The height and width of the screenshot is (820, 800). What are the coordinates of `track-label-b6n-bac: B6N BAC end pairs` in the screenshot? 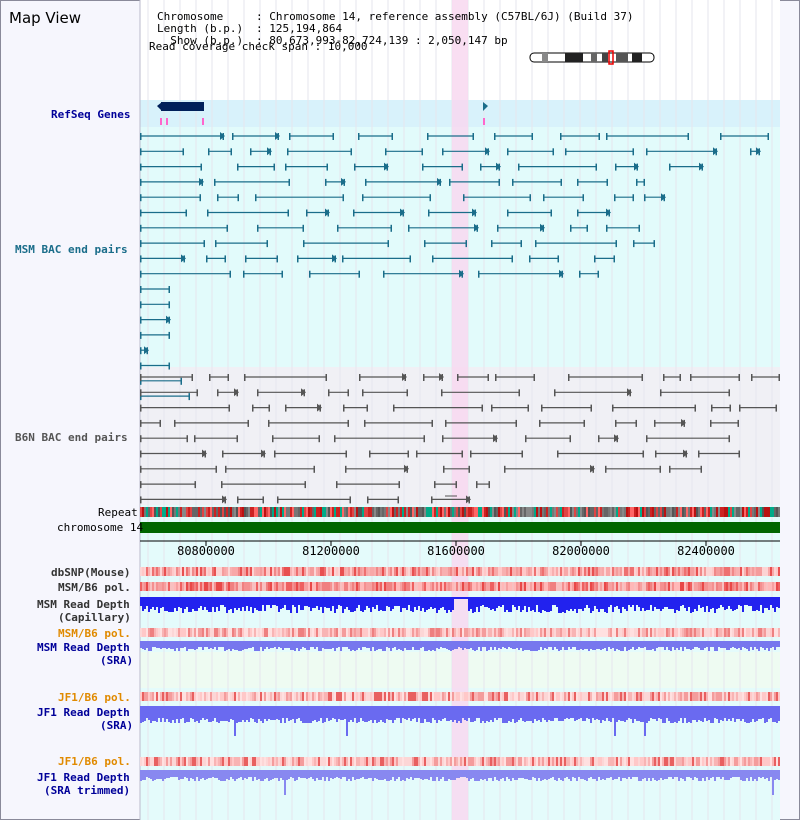 It's located at (71, 437).